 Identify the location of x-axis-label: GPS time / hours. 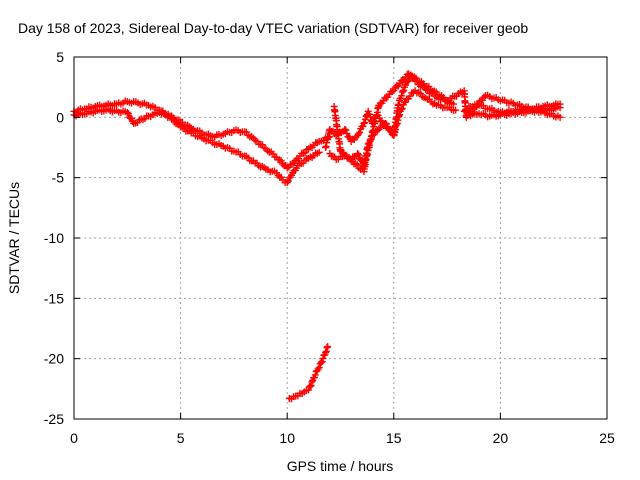
(340, 466).